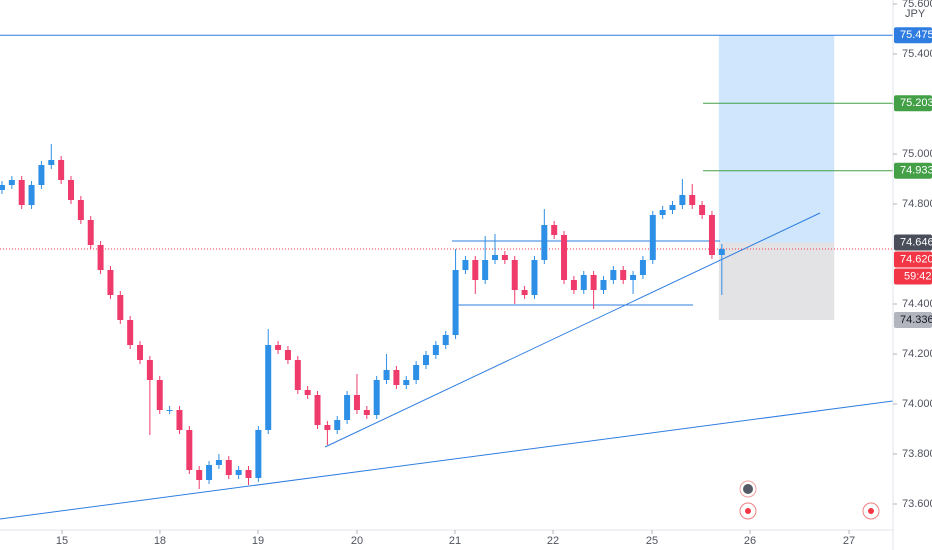 This screenshot has height=550, width=932. Describe the element at coordinates (917, 5) in the screenshot. I see `y-tick-label: 75.600` at that location.